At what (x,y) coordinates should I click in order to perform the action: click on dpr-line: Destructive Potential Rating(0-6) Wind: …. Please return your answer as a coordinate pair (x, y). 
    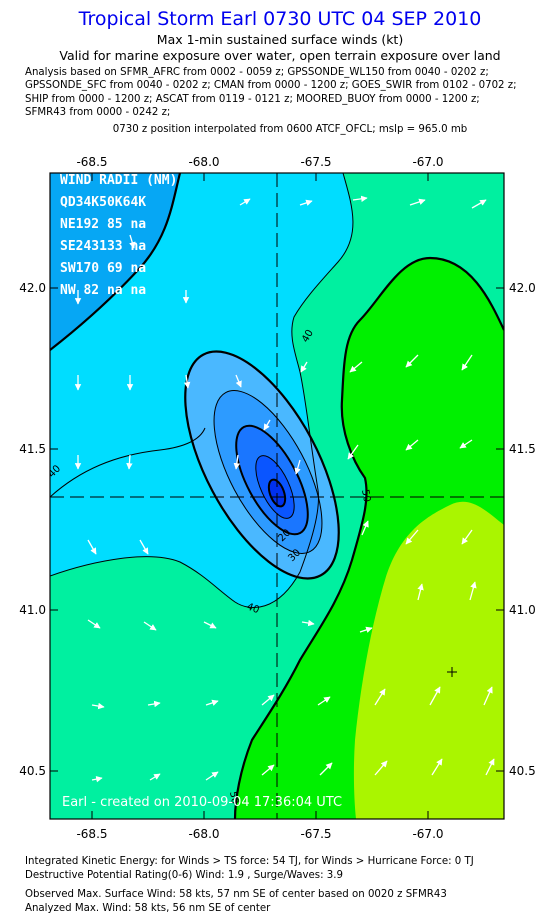
    Looking at the image, I should click on (184, 875).